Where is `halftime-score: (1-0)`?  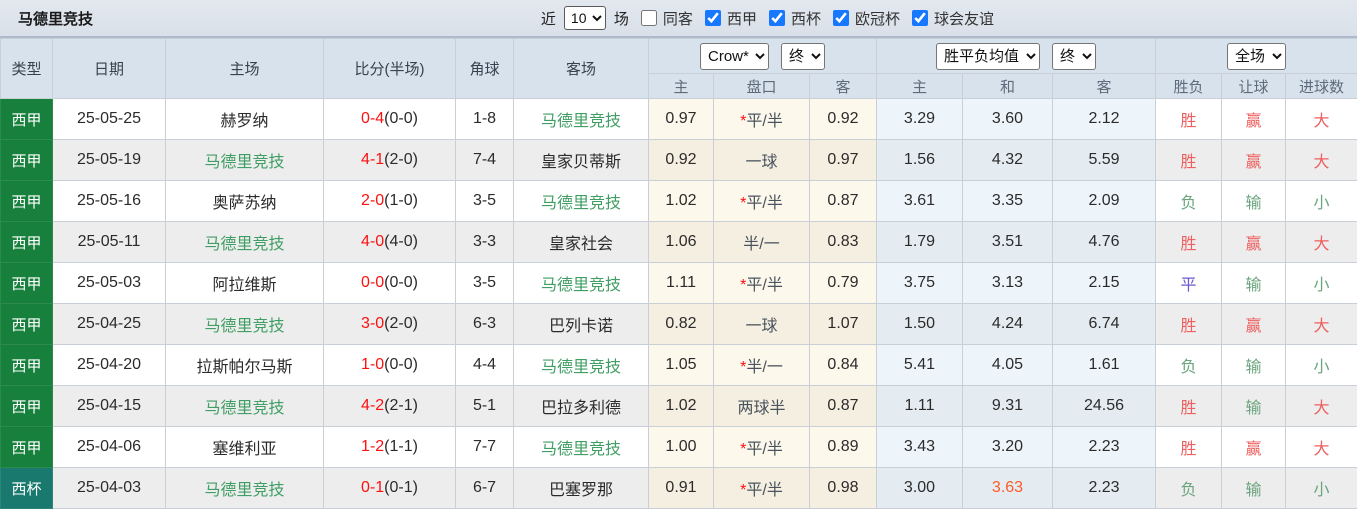 halftime-score: (1-0) is located at coordinates (401, 200).